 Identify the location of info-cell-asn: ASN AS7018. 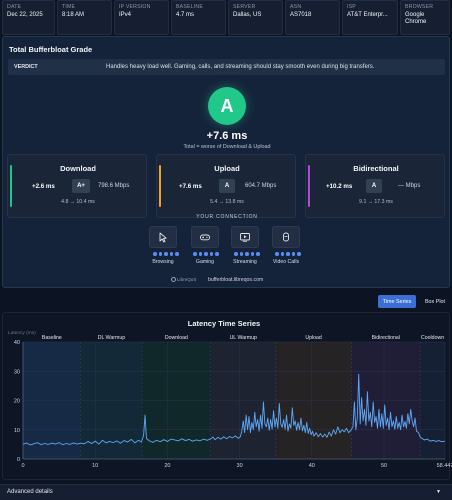
(312, 17).